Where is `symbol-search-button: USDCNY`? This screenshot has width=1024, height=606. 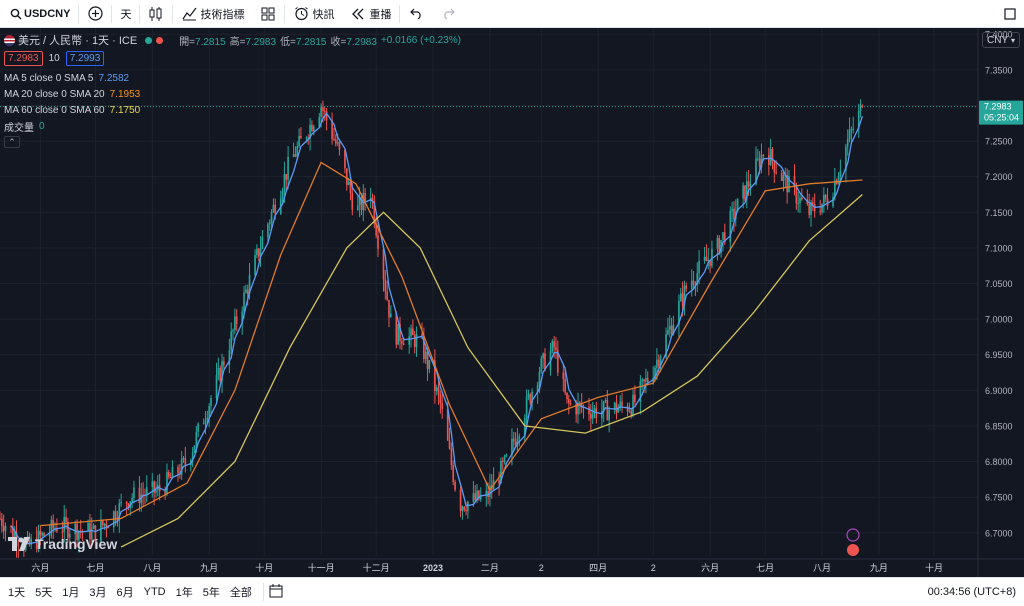
symbol-search-button: USDCNY is located at coordinates (39, 14).